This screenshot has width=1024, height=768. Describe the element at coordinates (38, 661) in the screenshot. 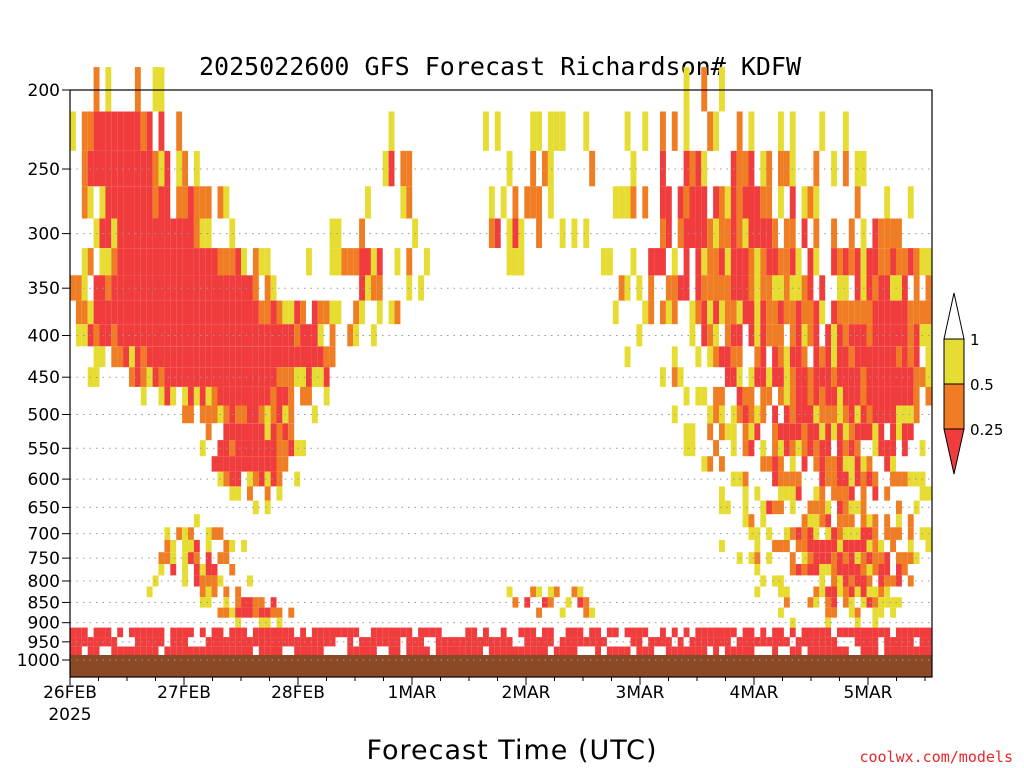

I see `y-tick-label: 1000` at that location.